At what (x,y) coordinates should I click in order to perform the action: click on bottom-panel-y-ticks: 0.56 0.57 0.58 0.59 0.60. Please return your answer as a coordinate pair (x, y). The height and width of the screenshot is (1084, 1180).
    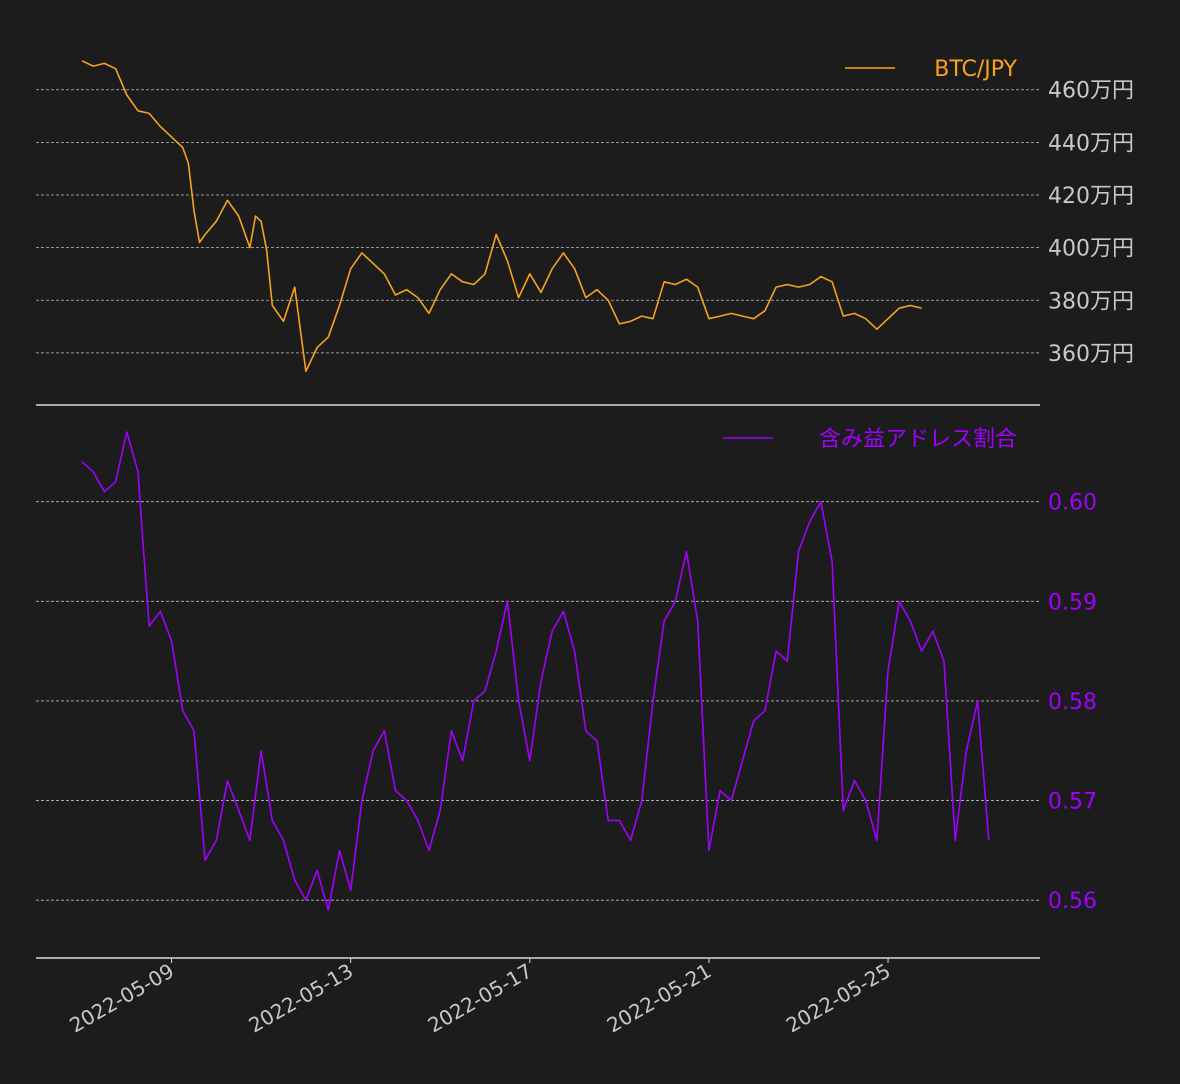
    Looking at the image, I should click on (1072, 702).